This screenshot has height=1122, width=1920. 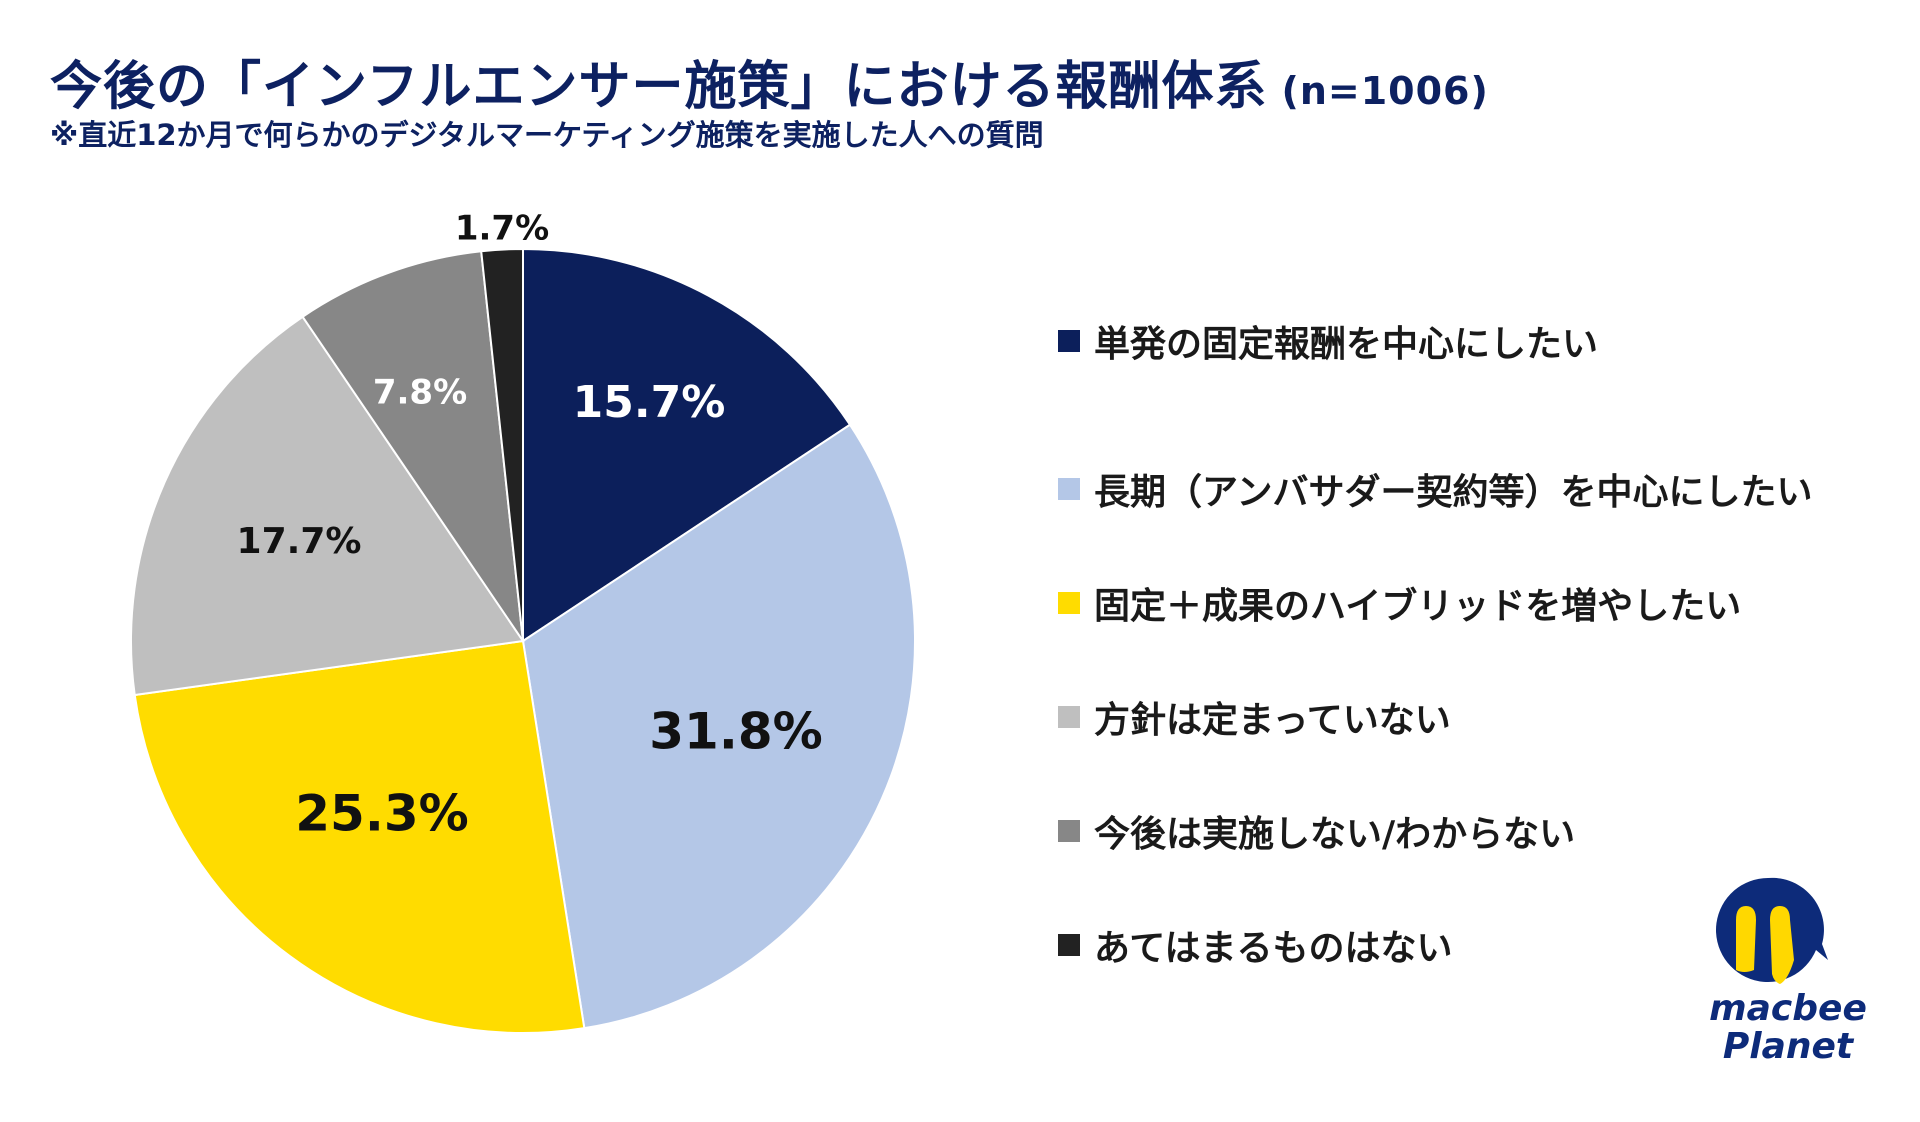 I want to click on legend-label: あてはまるものはない, so click(x=1273, y=948).